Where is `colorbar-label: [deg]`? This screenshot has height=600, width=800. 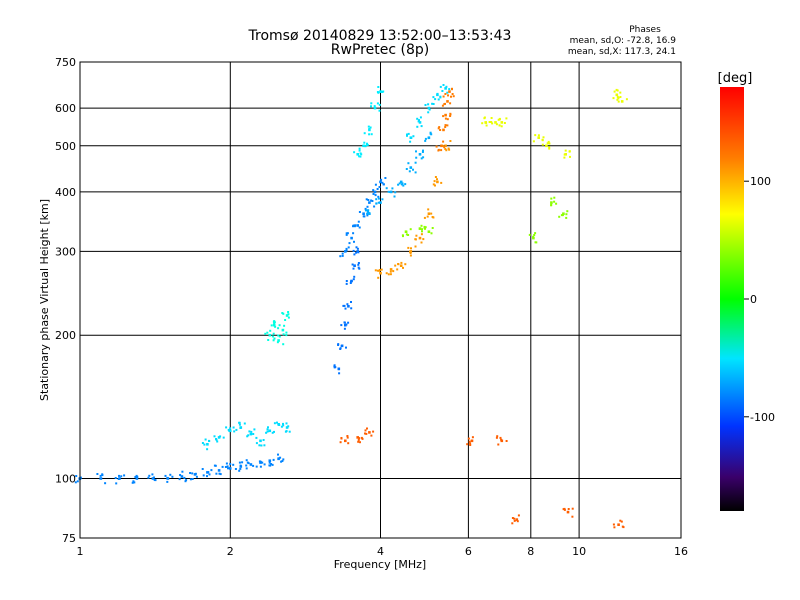
colorbar-label: [deg] is located at coordinates (735, 78).